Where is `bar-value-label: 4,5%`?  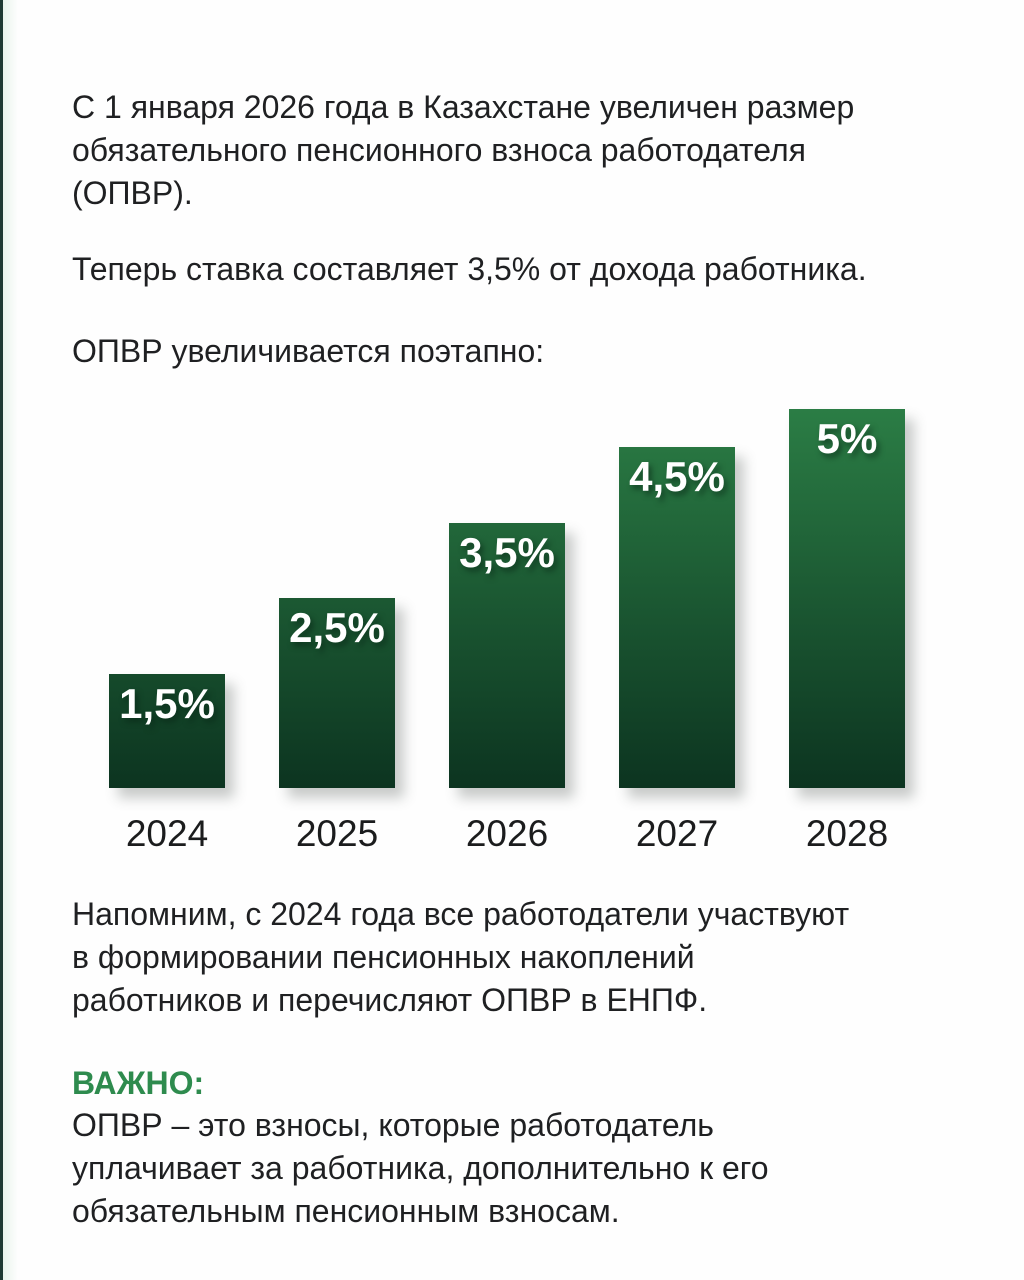 bar-value-label: 4,5% is located at coordinates (677, 476).